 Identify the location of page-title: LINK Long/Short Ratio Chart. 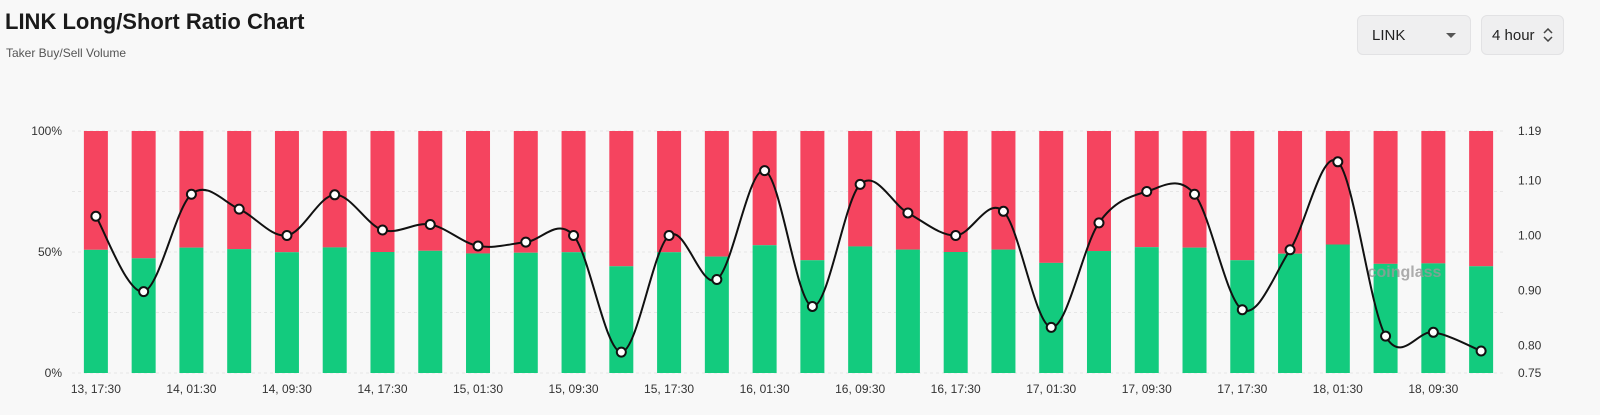
(155, 21).